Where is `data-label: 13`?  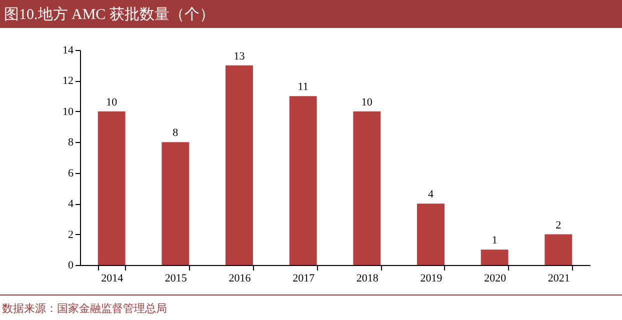 data-label: 13 is located at coordinates (240, 56).